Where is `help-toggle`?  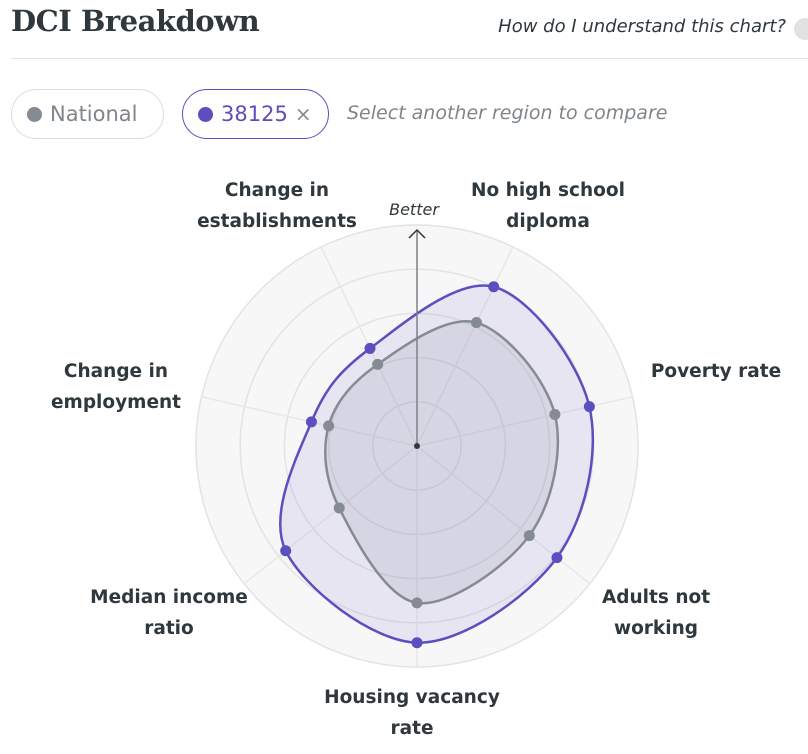 help-toggle is located at coordinates (801, 29).